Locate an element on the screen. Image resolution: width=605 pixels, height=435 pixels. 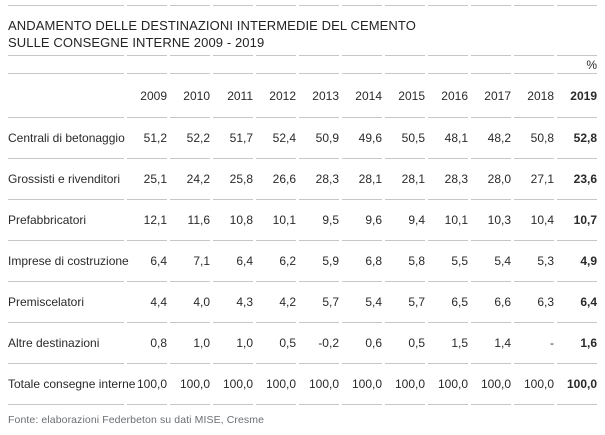
cell: 50,5 is located at coordinates (405, 138).